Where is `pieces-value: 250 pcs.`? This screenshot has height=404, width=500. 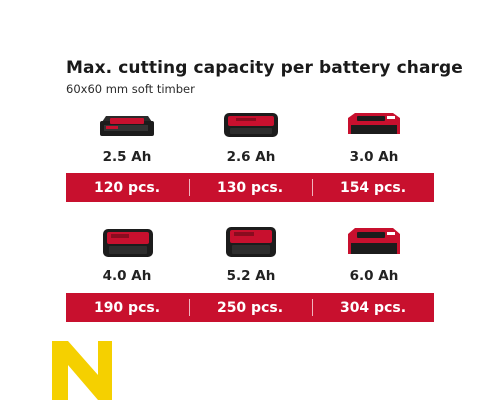
pieces-value: 250 pcs. is located at coordinates (250, 307).